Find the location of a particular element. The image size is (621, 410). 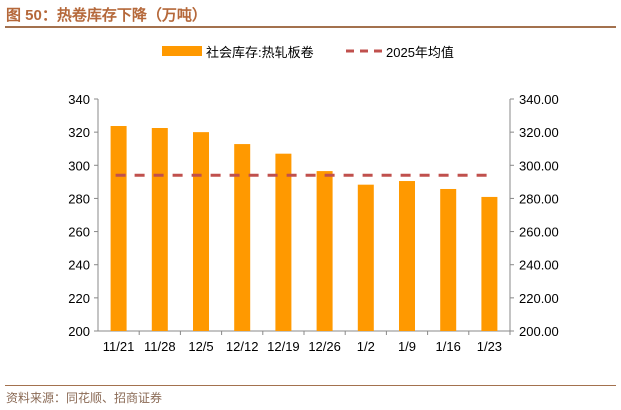

y-tick-label-left: 280 is located at coordinates (79, 198).